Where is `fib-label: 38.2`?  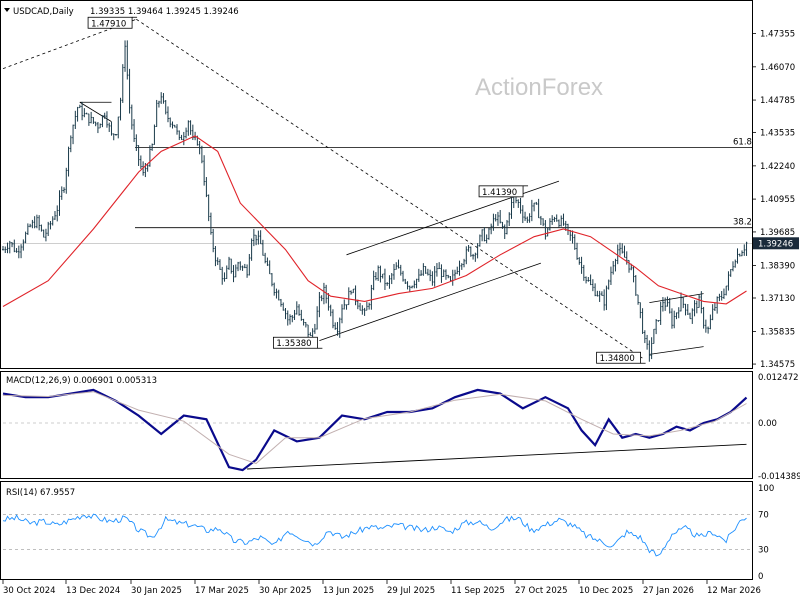
fib-label: 38.2 is located at coordinates (742, 223).